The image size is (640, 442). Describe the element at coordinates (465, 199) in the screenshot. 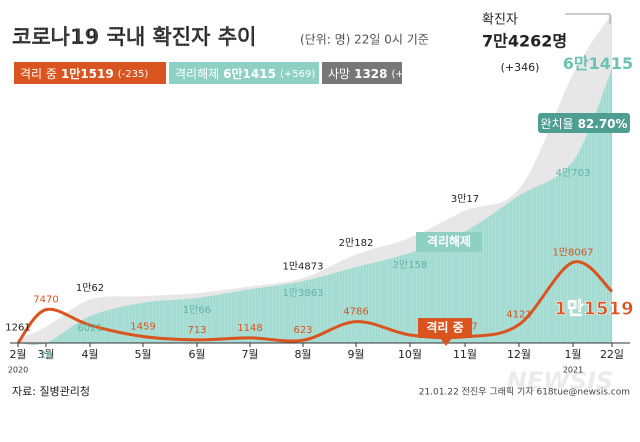

I see `value-label: 3만17` at that location.